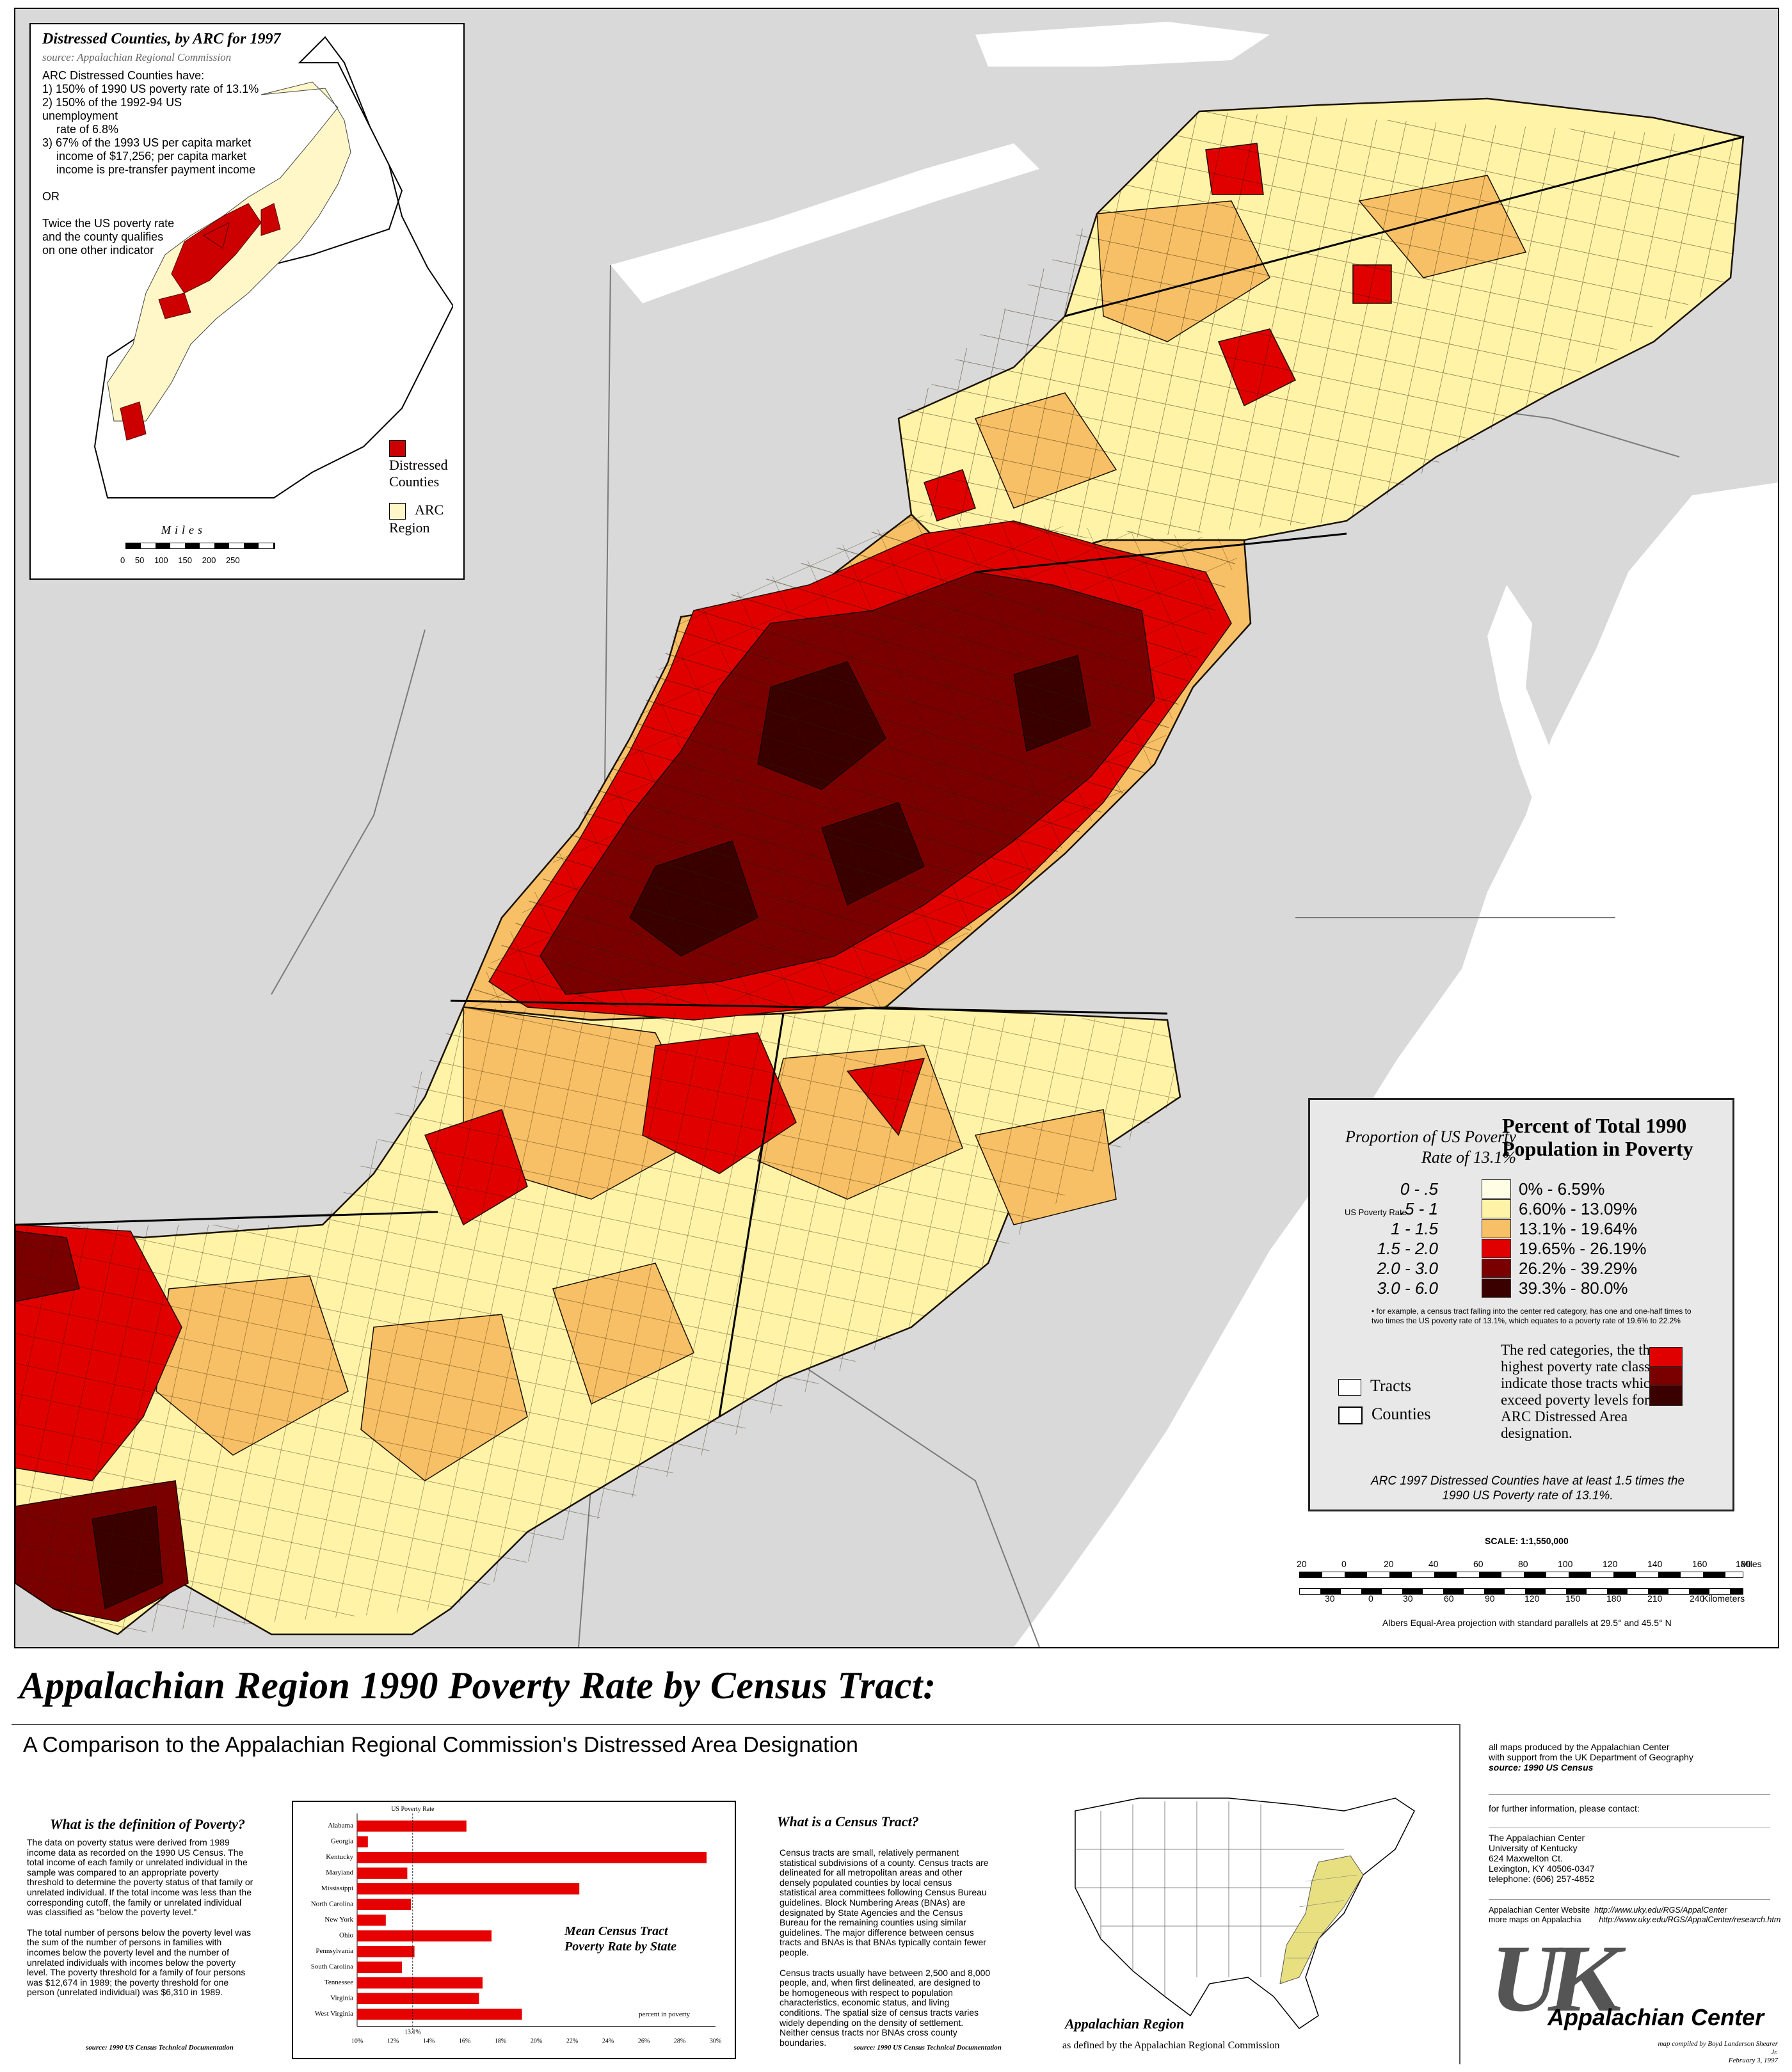  I want to click on inset-legend-arc: ARC Region, so click(426, 519).